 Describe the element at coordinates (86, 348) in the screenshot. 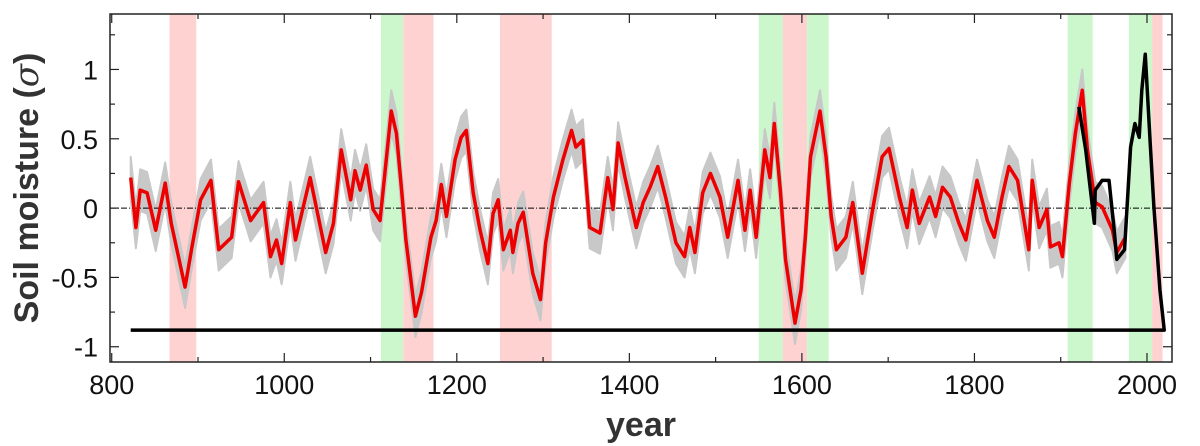

I see `y-tick-label: -1` at that location.